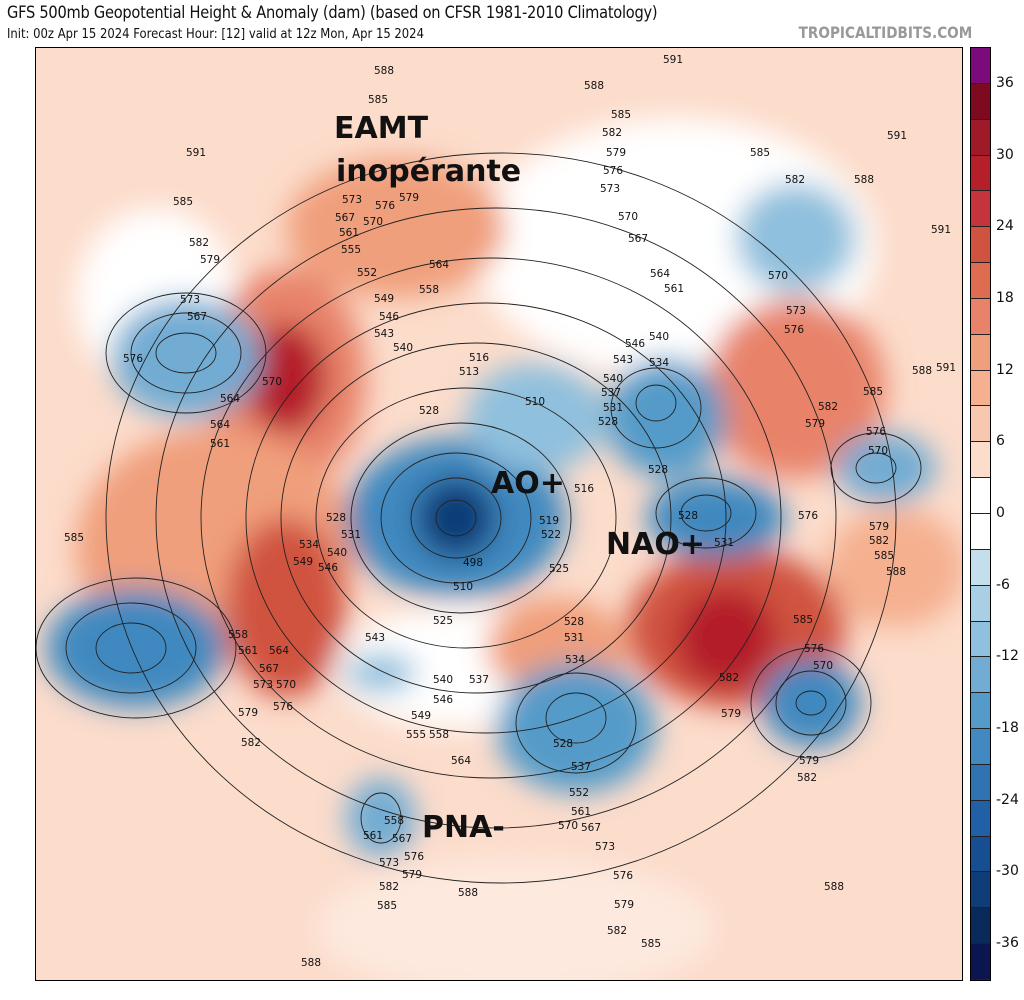 The width and height of the screenshot is (1024, 1000). Describe the element at coordinates (428, 171) in the screenshot. I see `annotation-eamt-status: inopérante` at that location.